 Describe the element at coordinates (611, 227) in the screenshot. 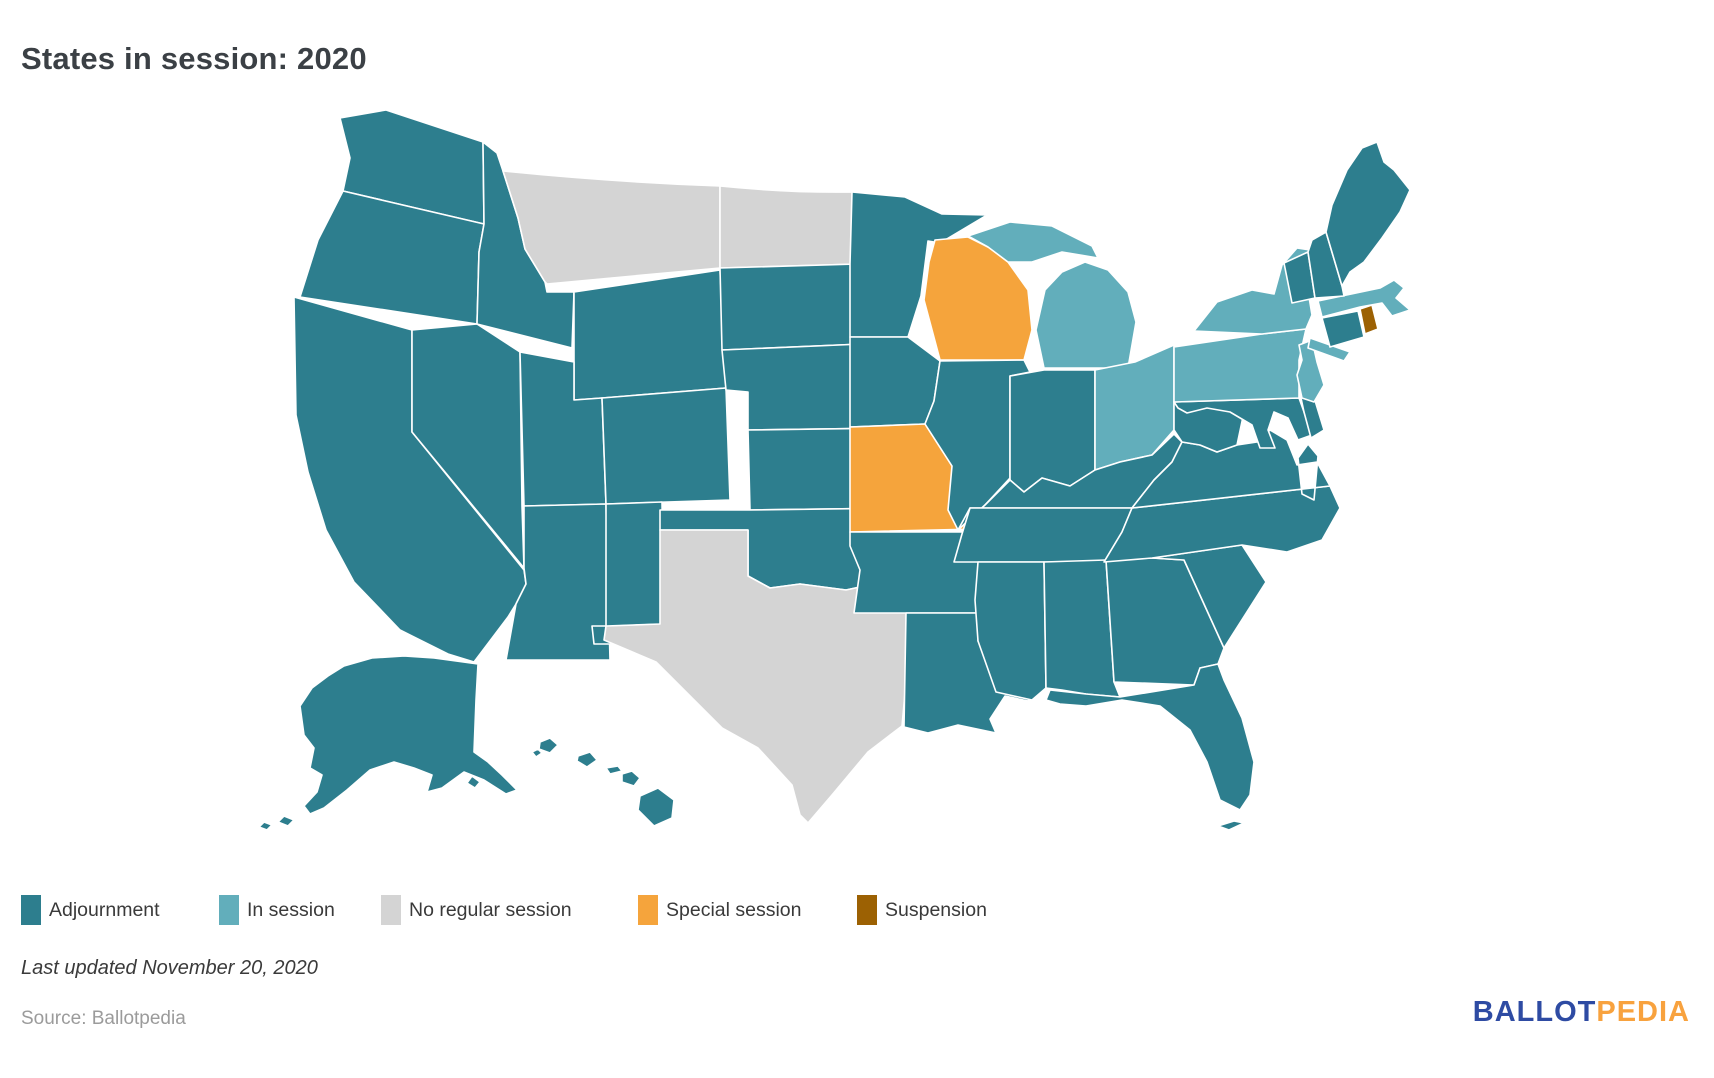

I see `state-MT` at that location.